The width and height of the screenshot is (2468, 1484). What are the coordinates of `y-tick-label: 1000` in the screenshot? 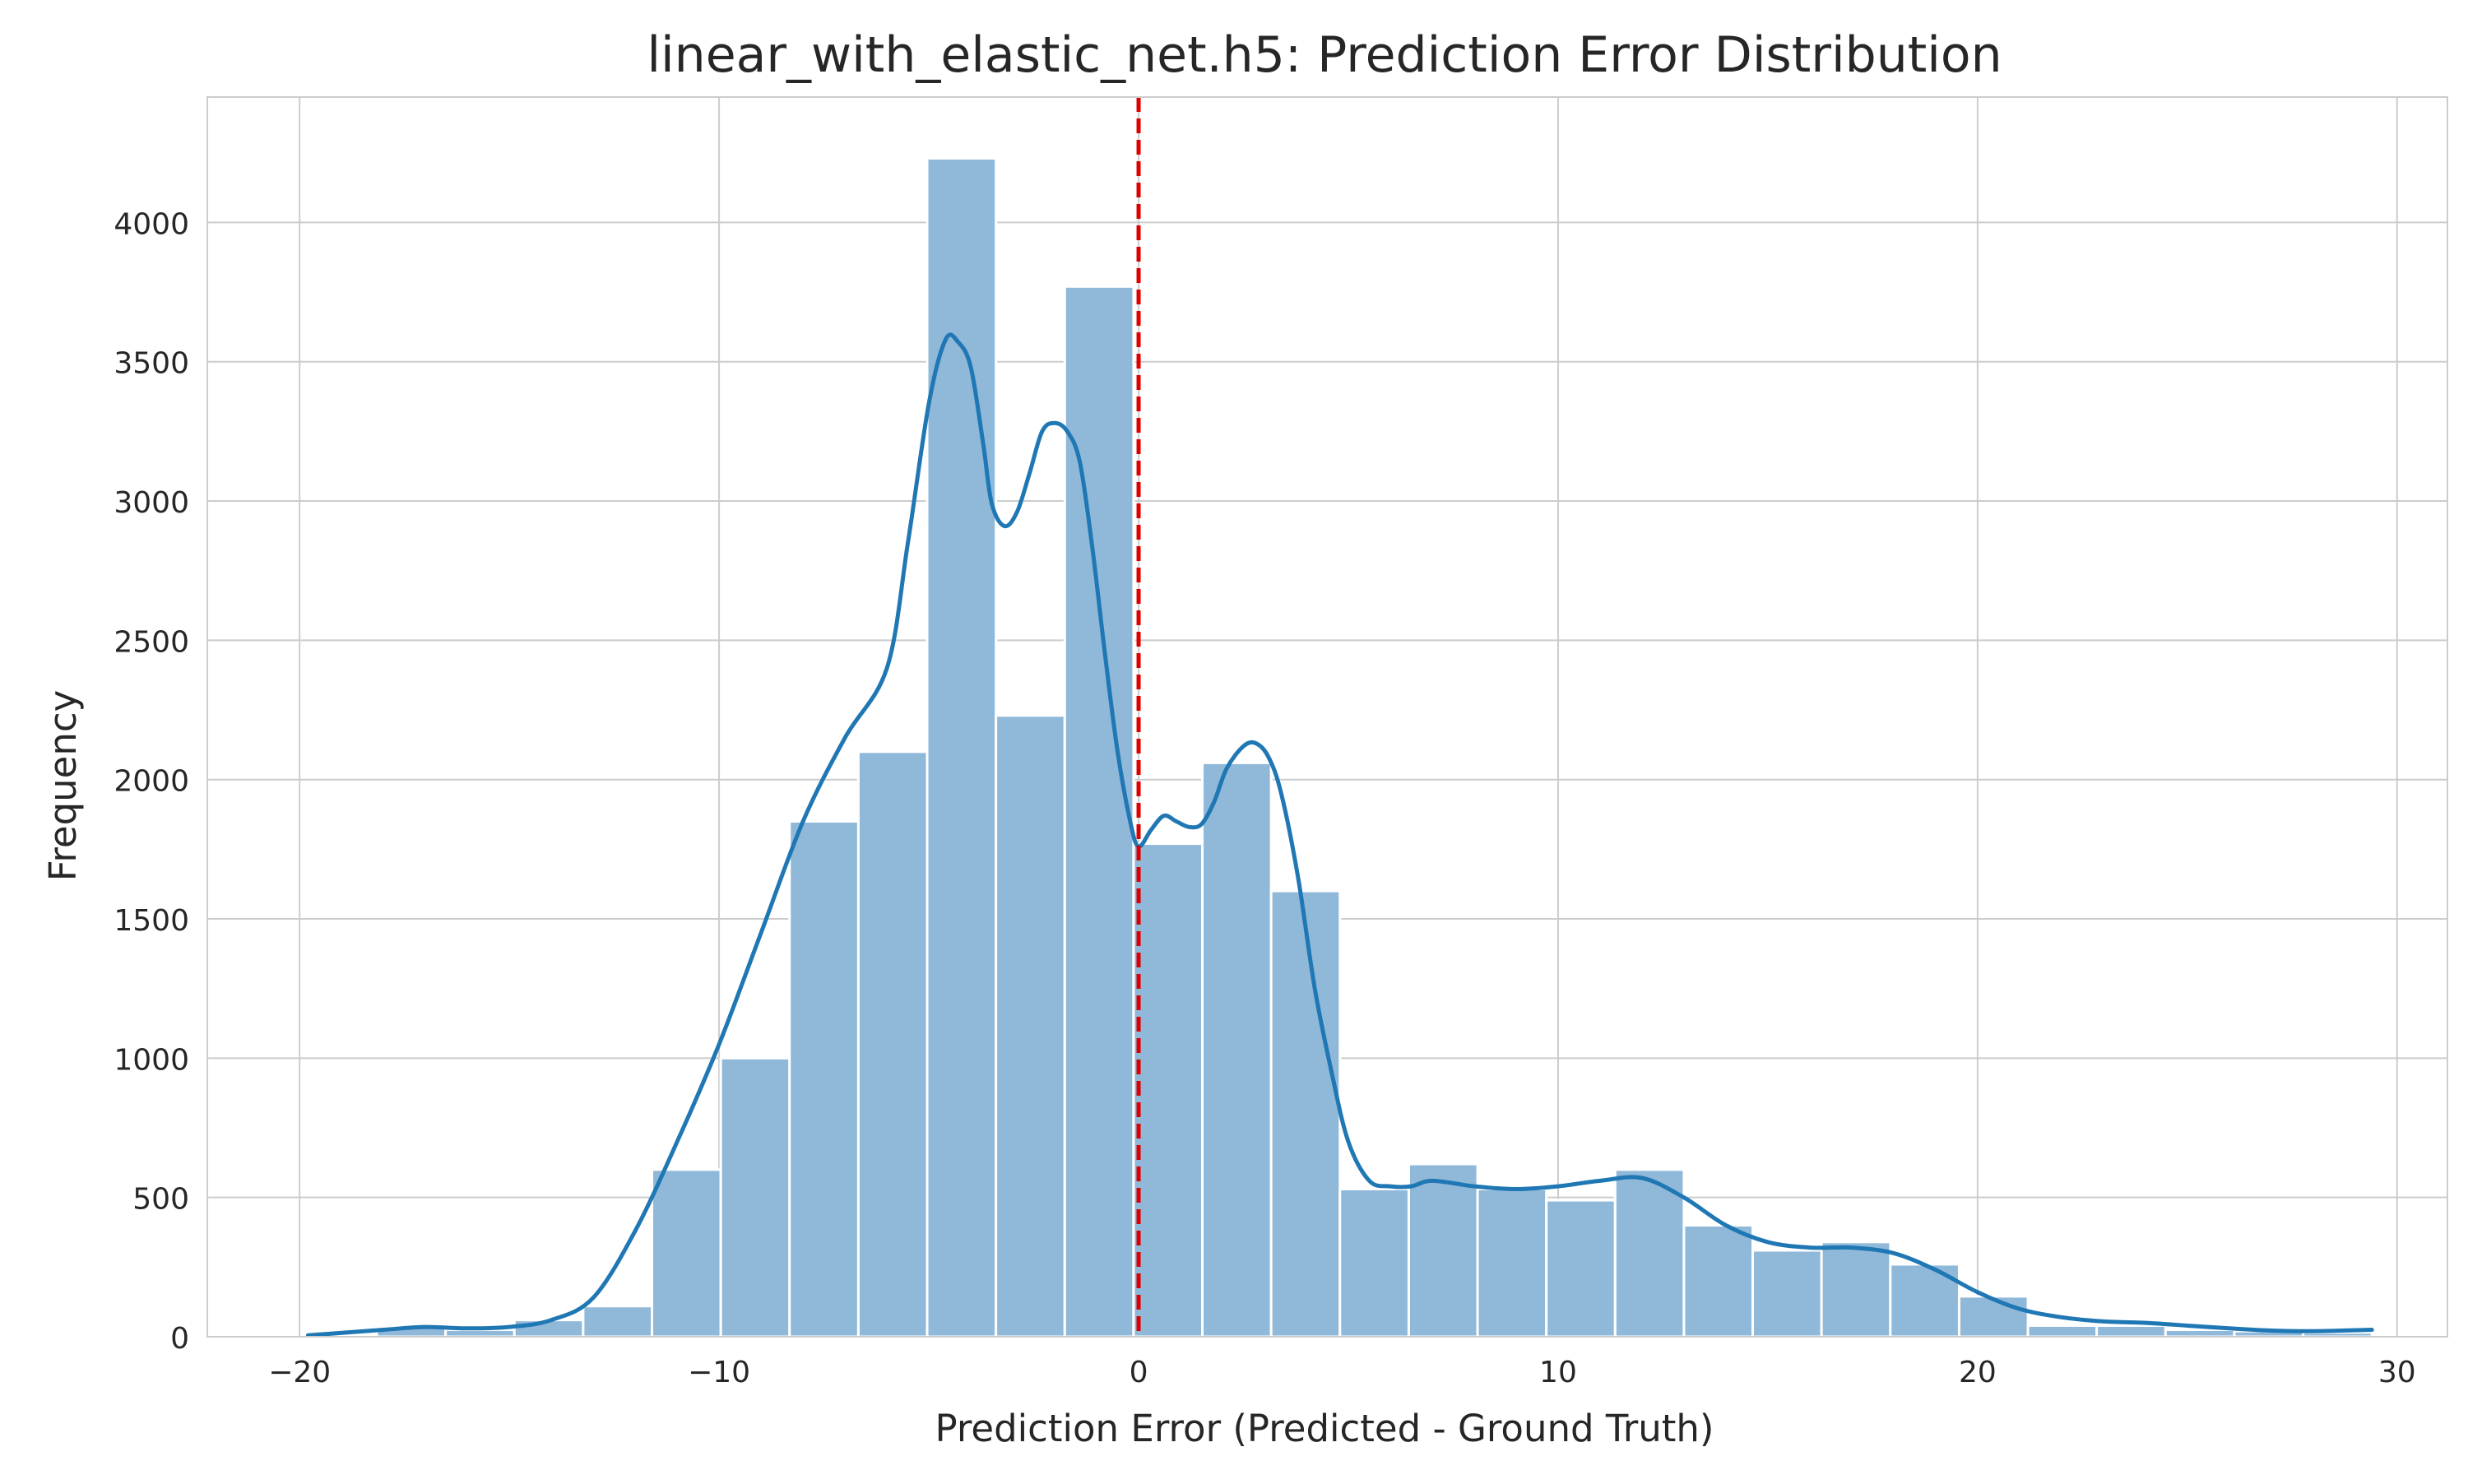 It's located at (151, 1060).